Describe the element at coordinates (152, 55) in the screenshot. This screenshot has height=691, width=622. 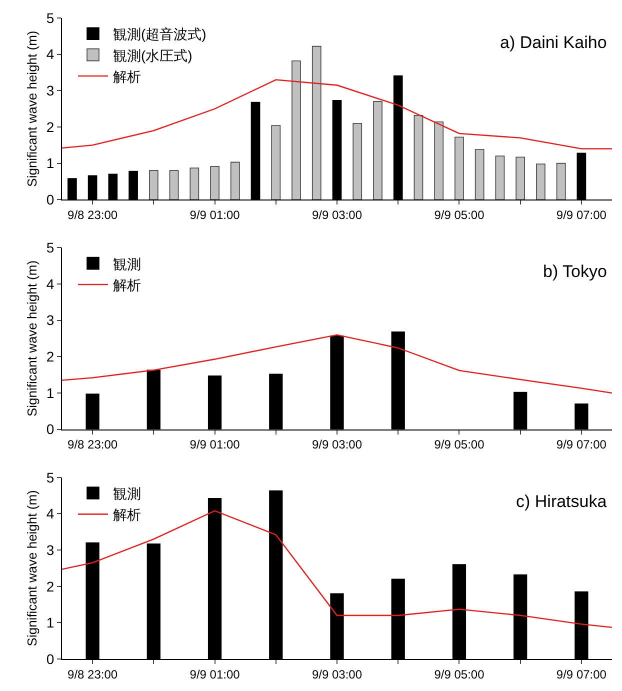
I see `legend-label: 観測(水圧式)` at that location.